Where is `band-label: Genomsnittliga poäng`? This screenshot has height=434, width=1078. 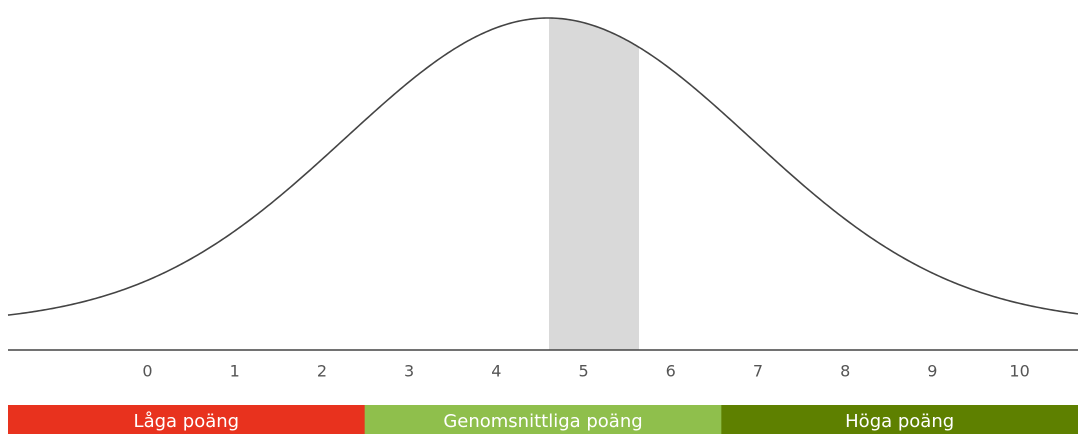 band-label: Genomsnittliga poäng is located at coordinates (542, 421).